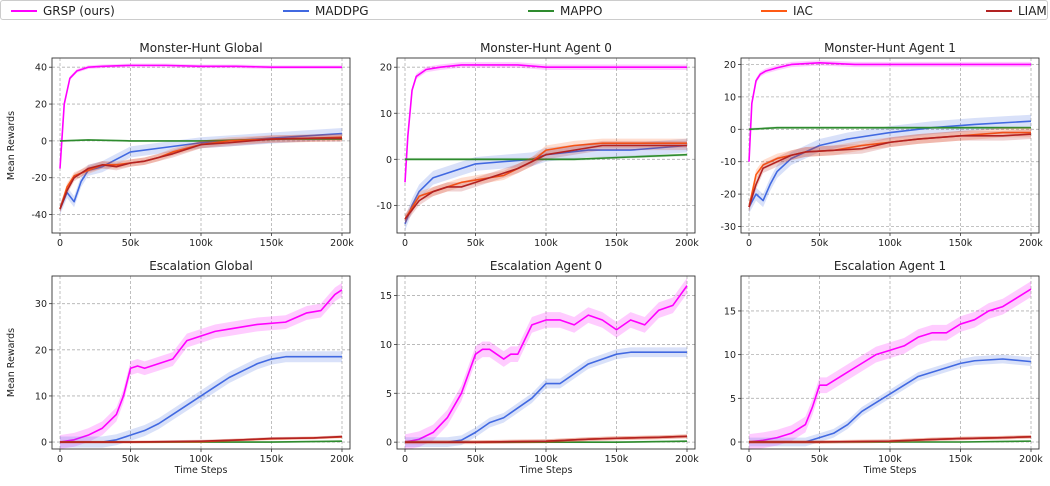 This screenshot has height=486, width=1050. Describe the element at coordinates (546, 266) in the screenshot. I see `chart-title: Escalation Agent 0` at that location.